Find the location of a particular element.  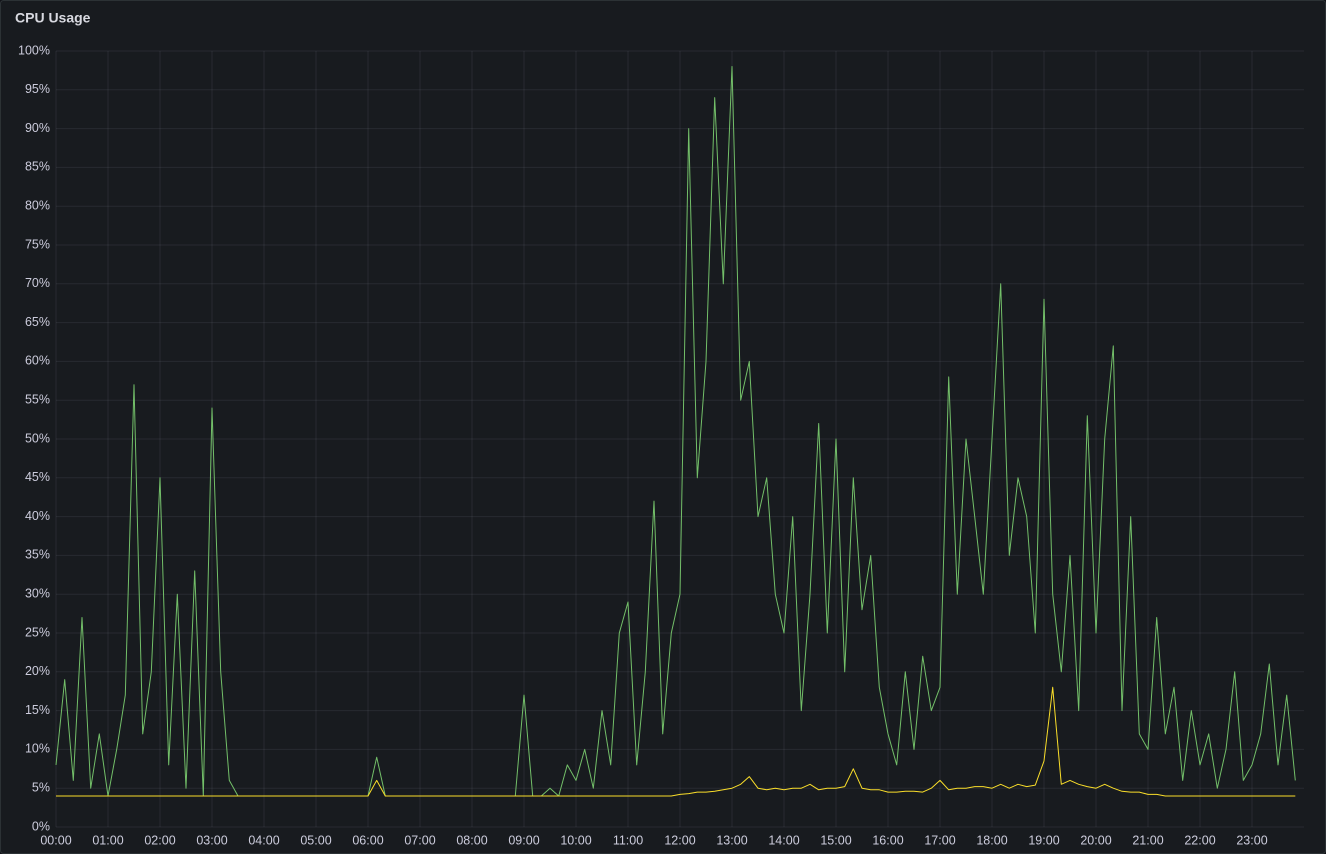

x-tick-label: 13:00 is located at coordinates (731, 840).